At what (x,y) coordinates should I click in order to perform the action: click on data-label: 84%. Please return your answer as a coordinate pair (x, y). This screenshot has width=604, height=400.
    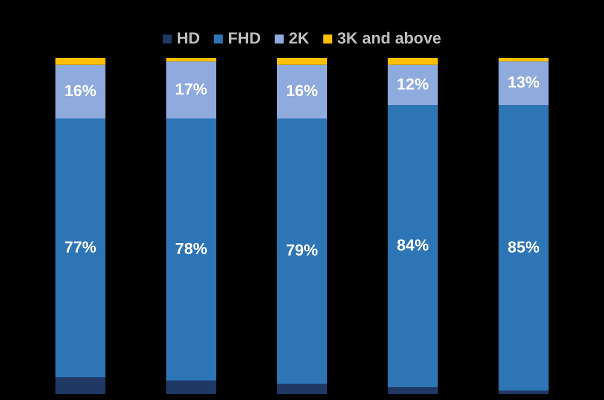
    Looking at the image, I should click on (412, 246).